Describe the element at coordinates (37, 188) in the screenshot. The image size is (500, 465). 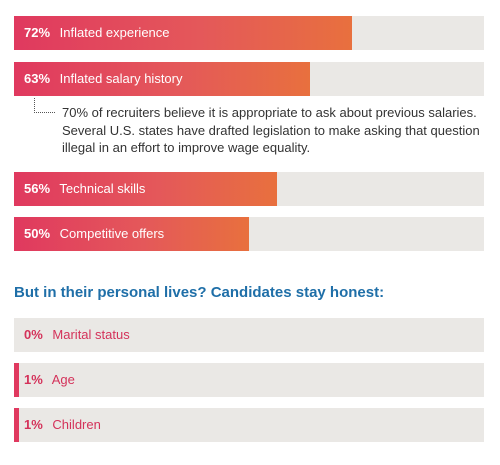
I see `bar-value-label: 56%` at that location.